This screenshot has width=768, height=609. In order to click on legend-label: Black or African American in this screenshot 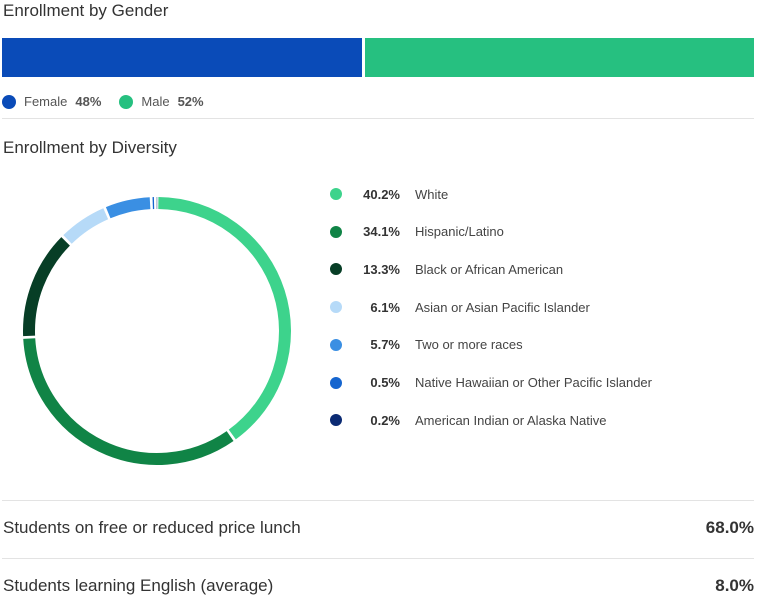, I will do `click(489, 269)`.